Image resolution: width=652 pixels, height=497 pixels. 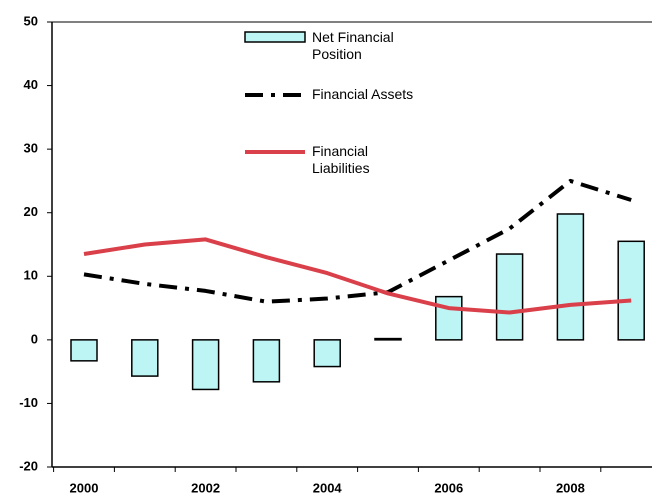 What do you see at coordinates (34, 338) in the screenshot?
I see `y-tick-label: 0` at bounding box center [34, 338].